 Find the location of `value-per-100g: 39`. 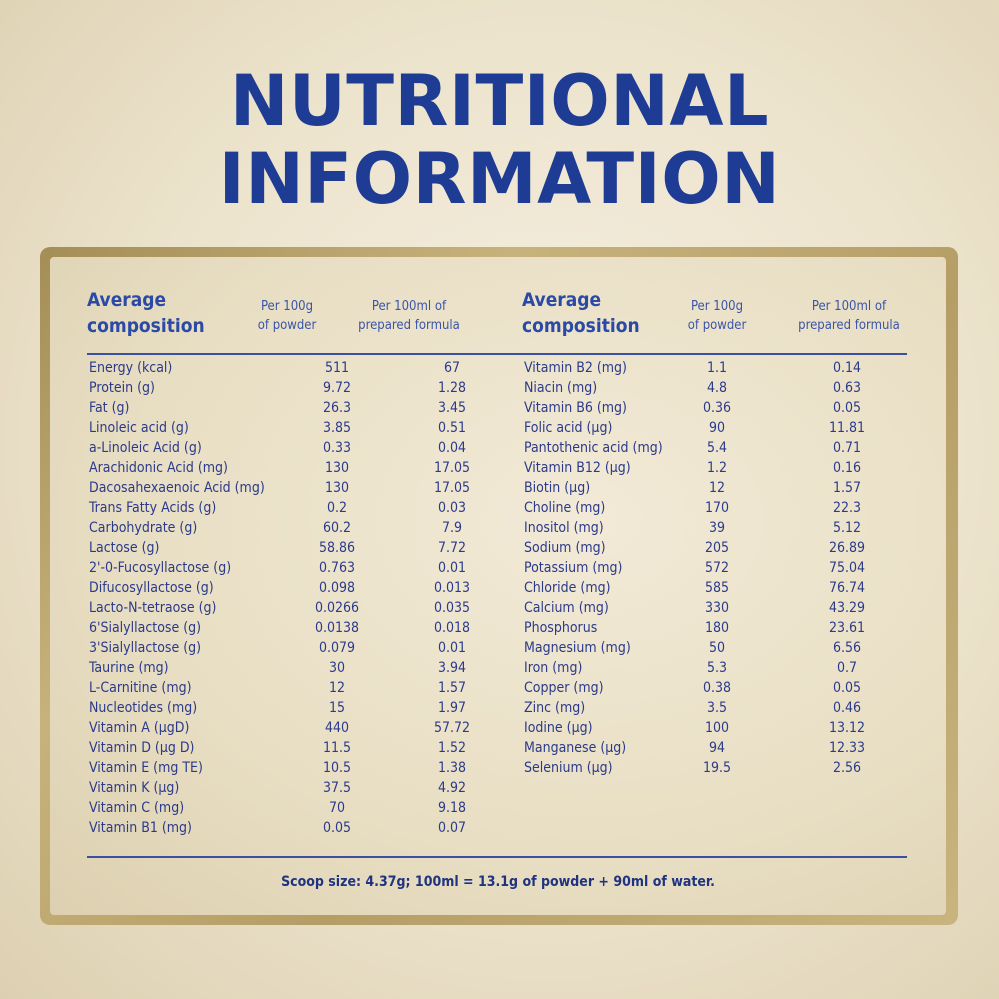

value-per-100g: 39 is located at coordinates (717, 528).